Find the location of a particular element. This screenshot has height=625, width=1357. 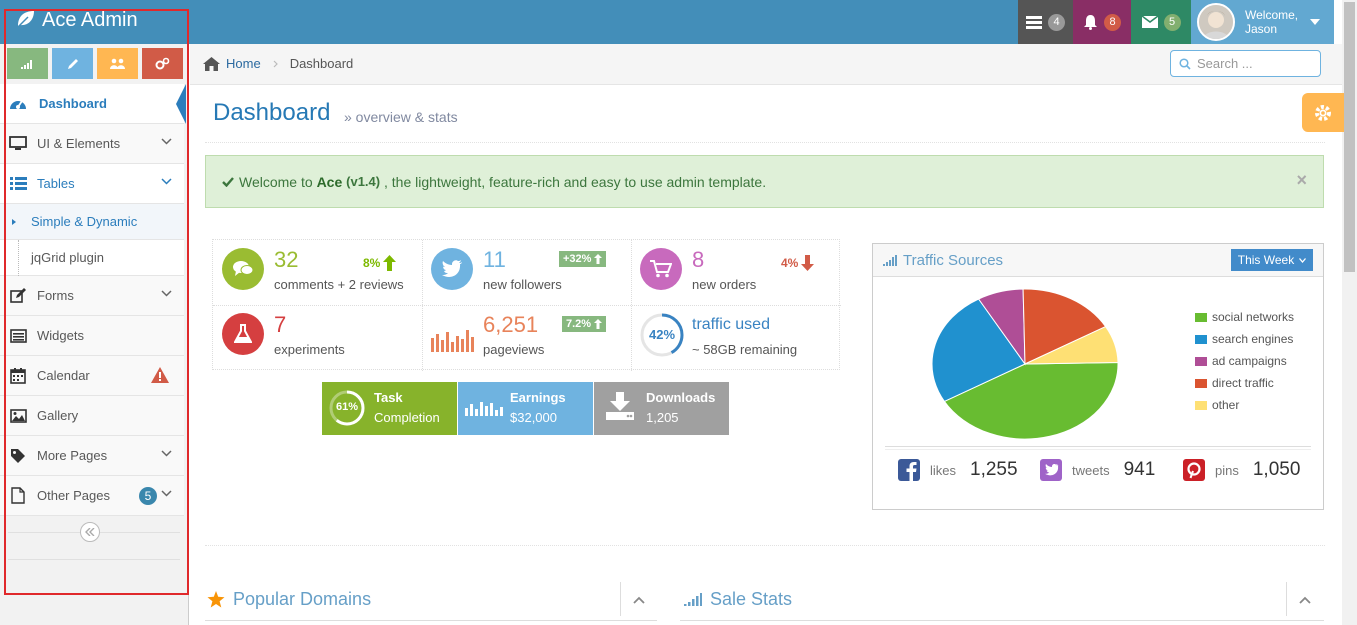

shortcut-signal-button is located at coordinates (27, 63).